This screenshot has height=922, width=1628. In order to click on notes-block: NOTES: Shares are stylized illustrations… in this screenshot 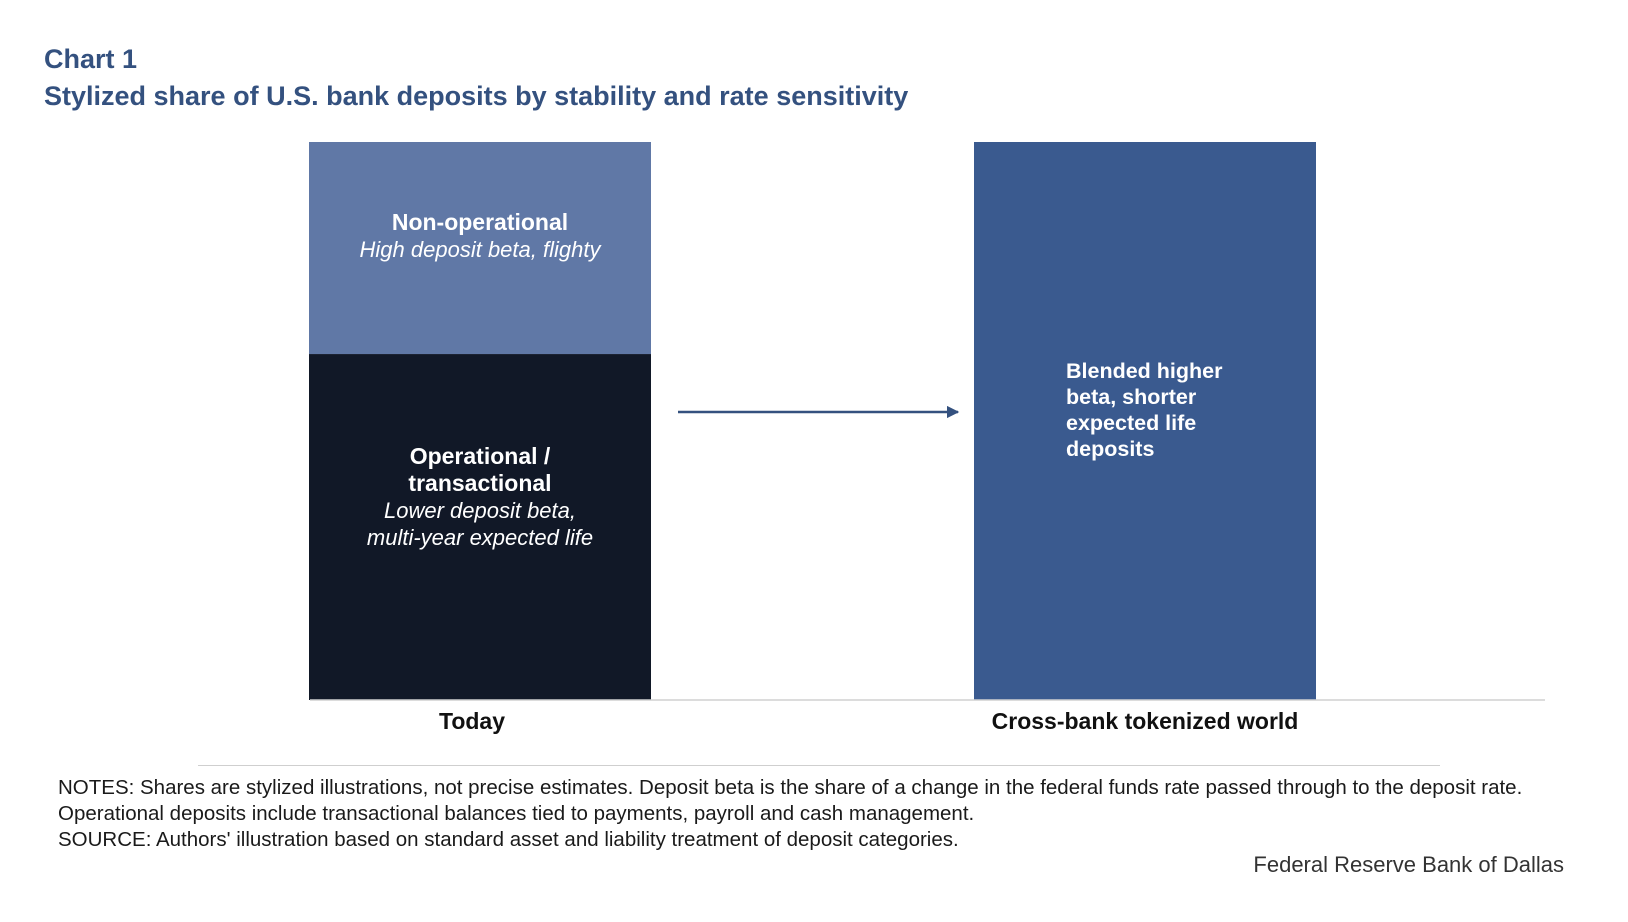, I will do `click(808, 814)`.